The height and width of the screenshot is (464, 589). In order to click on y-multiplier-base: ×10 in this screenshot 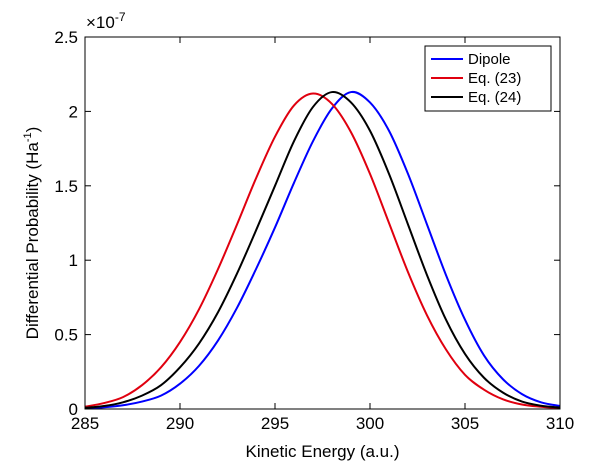, I will do `click(100, 22)`.